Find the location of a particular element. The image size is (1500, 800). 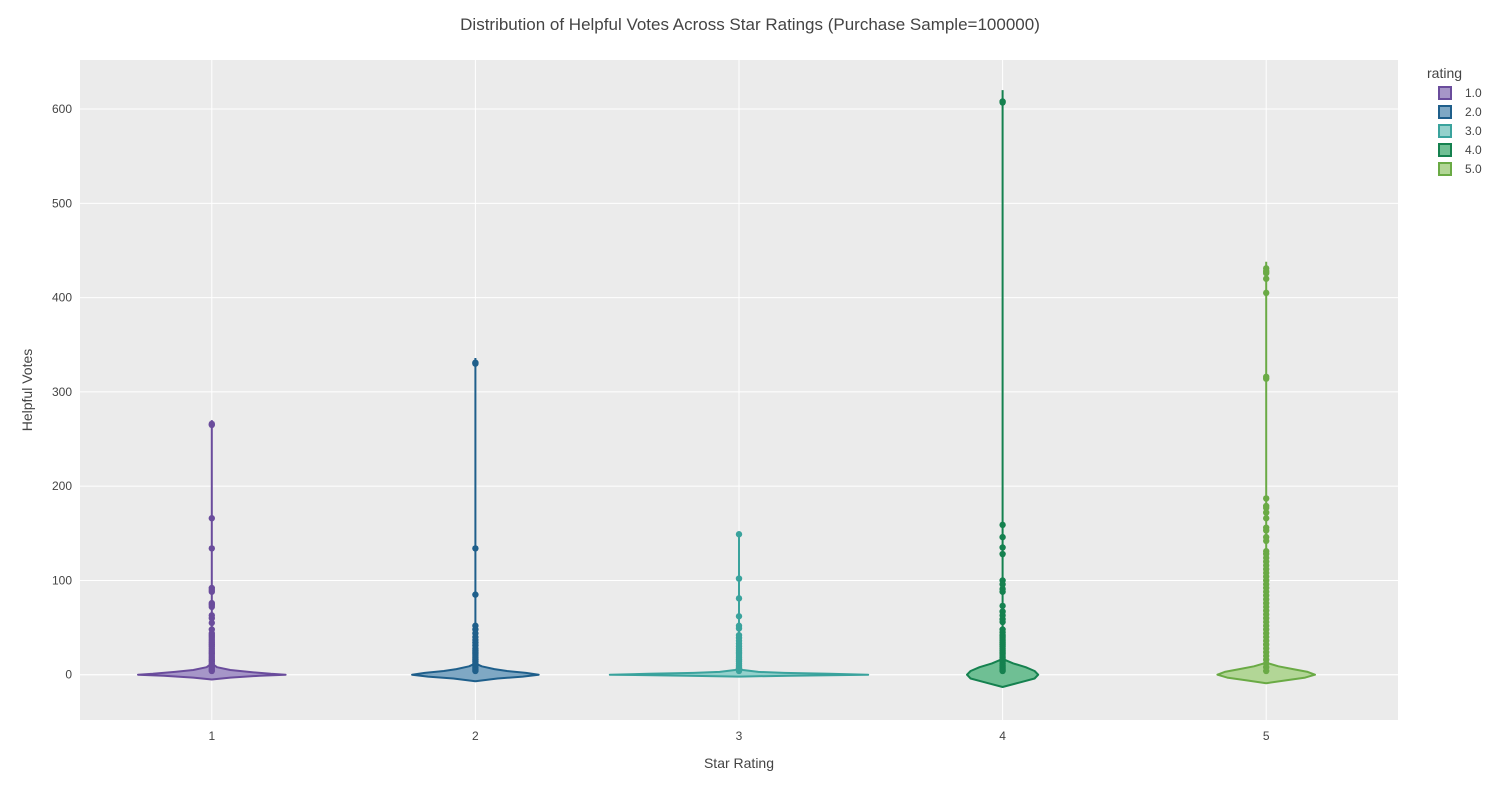

x-tick-label: 2 is located at coordinates (475, 736).